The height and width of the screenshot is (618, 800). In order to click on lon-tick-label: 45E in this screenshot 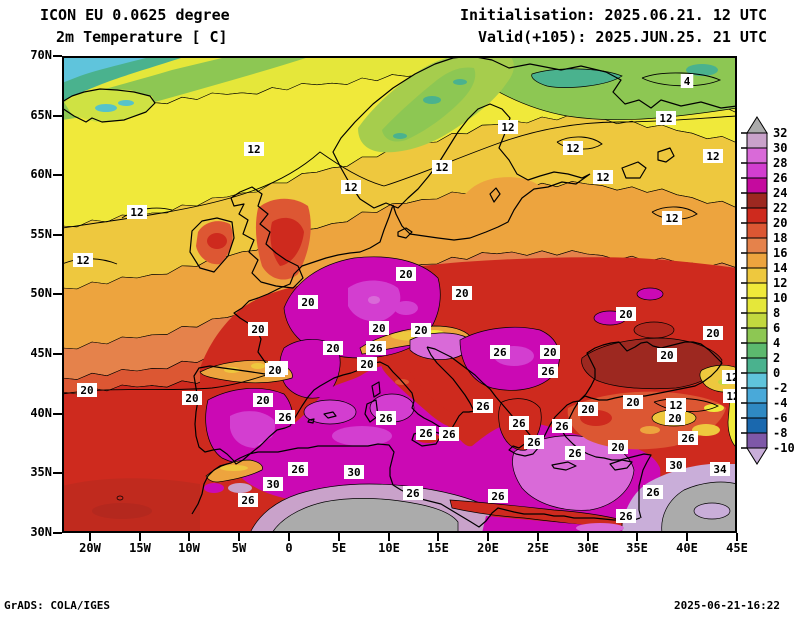, I will do `click(737, 548)`.